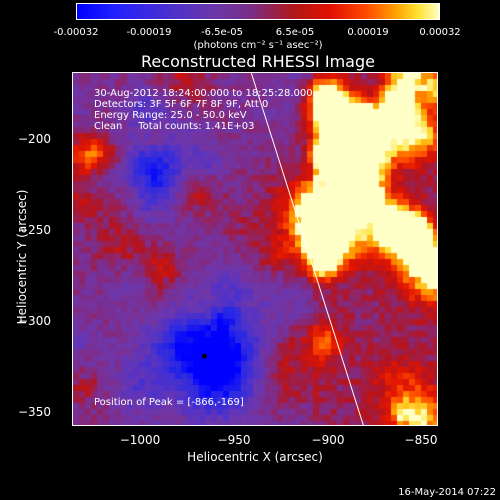  Describe the element at coordinates (258, 11) in the screenshot. I see `colorbar` at that location.